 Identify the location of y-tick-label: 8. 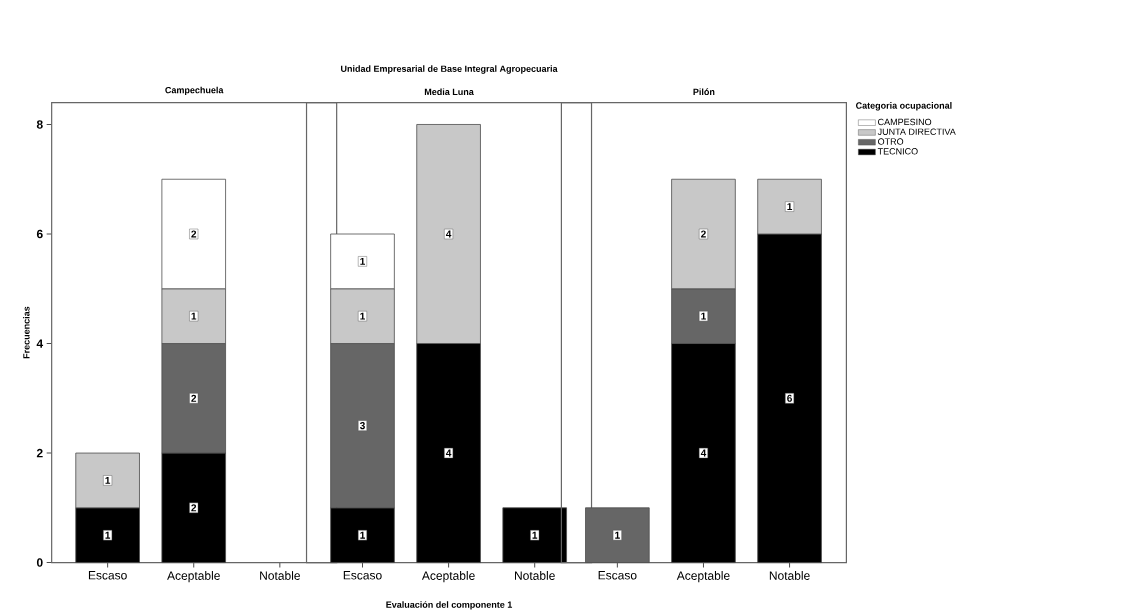
(39, 124).